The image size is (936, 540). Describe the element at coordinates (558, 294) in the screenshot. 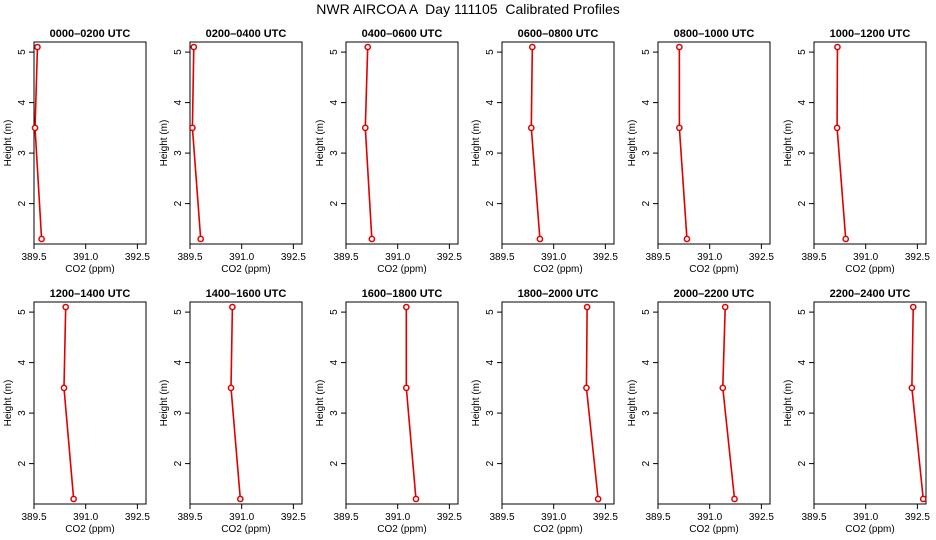

I see `panel-title: 1800–2000 UTC` at that location.